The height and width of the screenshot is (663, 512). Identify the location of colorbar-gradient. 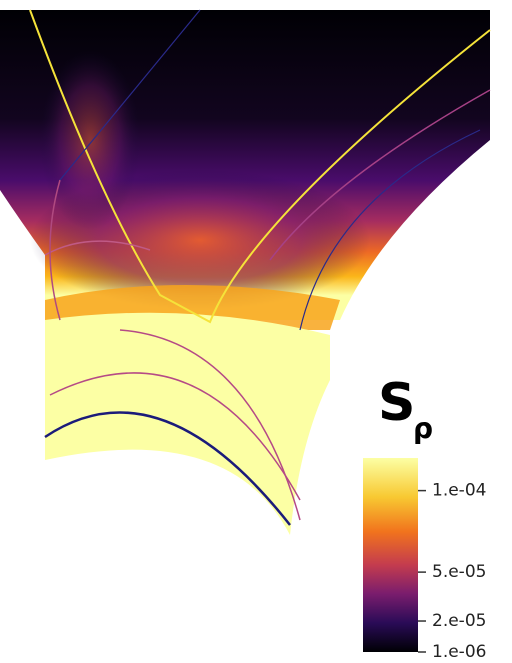
(390, 555).